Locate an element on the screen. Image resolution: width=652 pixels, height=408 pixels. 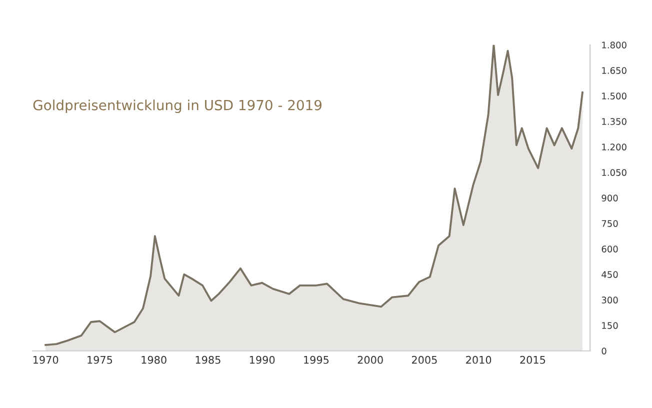
x-tick-label: 2000 is located at coordinates (370, 360).